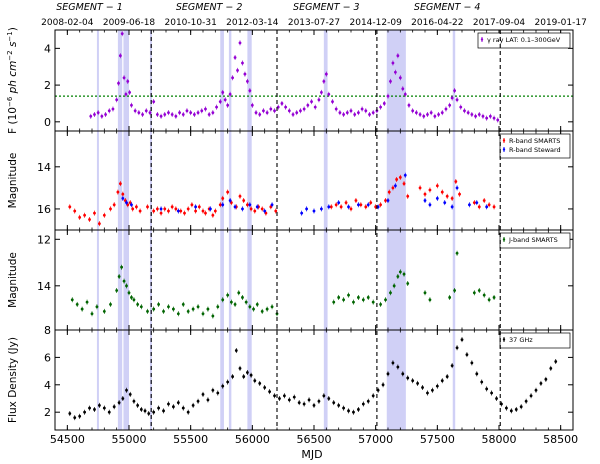 The image size is (600, 464). What do you see at coordinates (437, 439) in the screenshot?
I see `x-tick-label: 57500` at bounding box center [437, 439].